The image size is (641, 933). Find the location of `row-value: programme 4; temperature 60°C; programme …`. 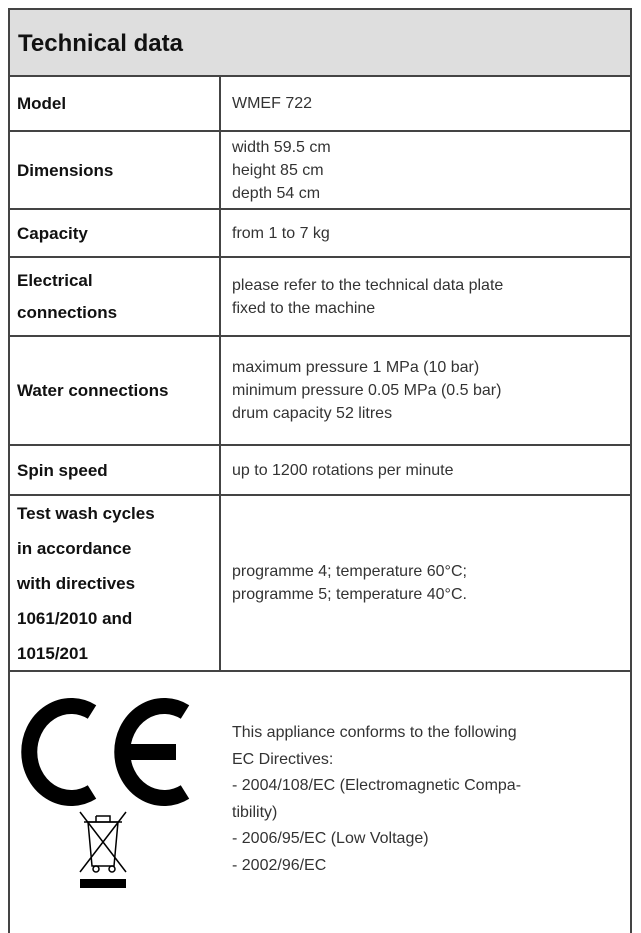

row-value: programme 4; temperature 60°C; programme … is located at coordinates (425, 583).